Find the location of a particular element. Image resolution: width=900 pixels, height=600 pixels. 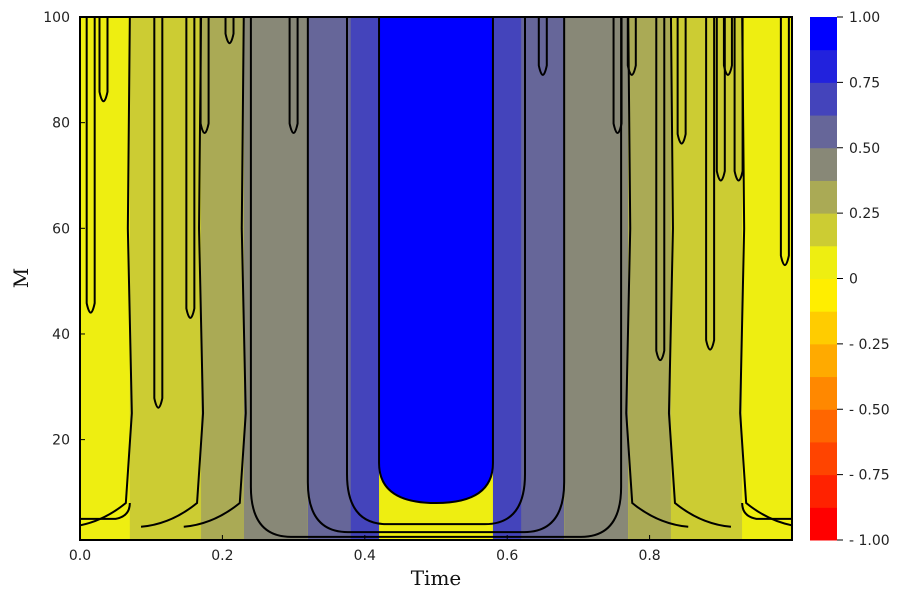

y-tick-label: 20 is located at coordinates (61, 441).